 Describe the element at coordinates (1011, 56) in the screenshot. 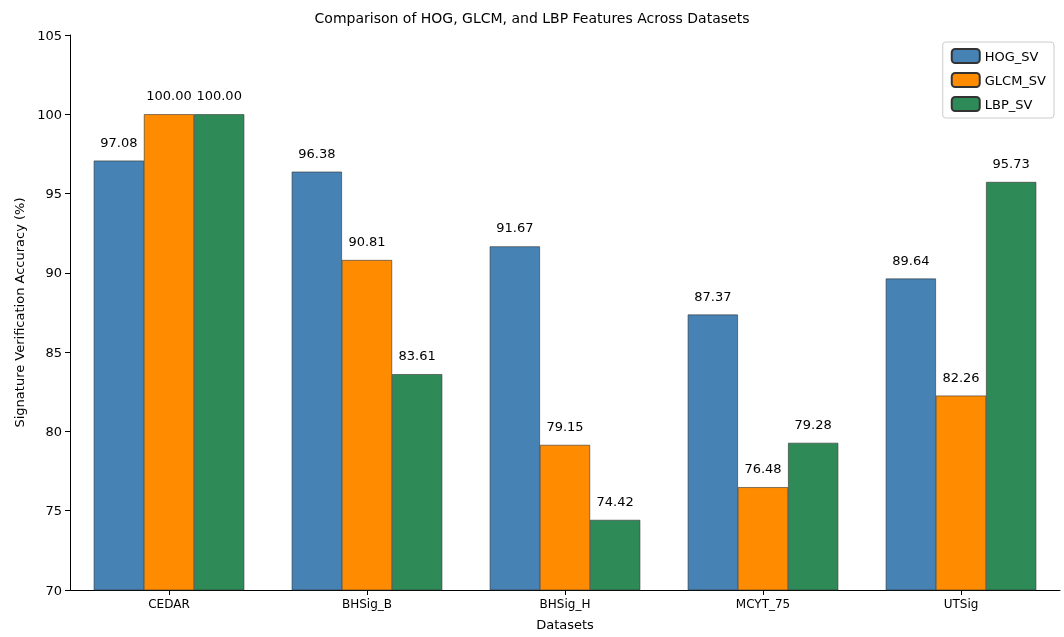

I see `legend-label: HOG_SV` at that location.